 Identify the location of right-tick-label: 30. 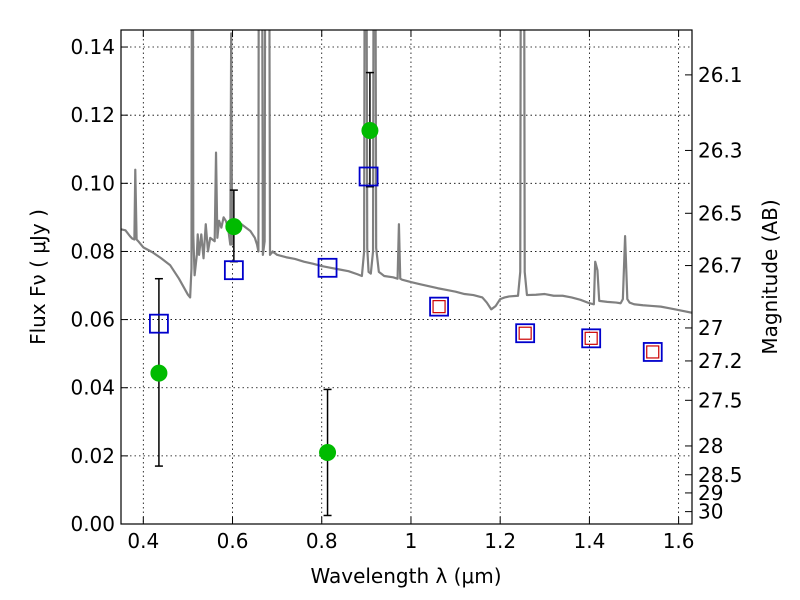
(710, 512).